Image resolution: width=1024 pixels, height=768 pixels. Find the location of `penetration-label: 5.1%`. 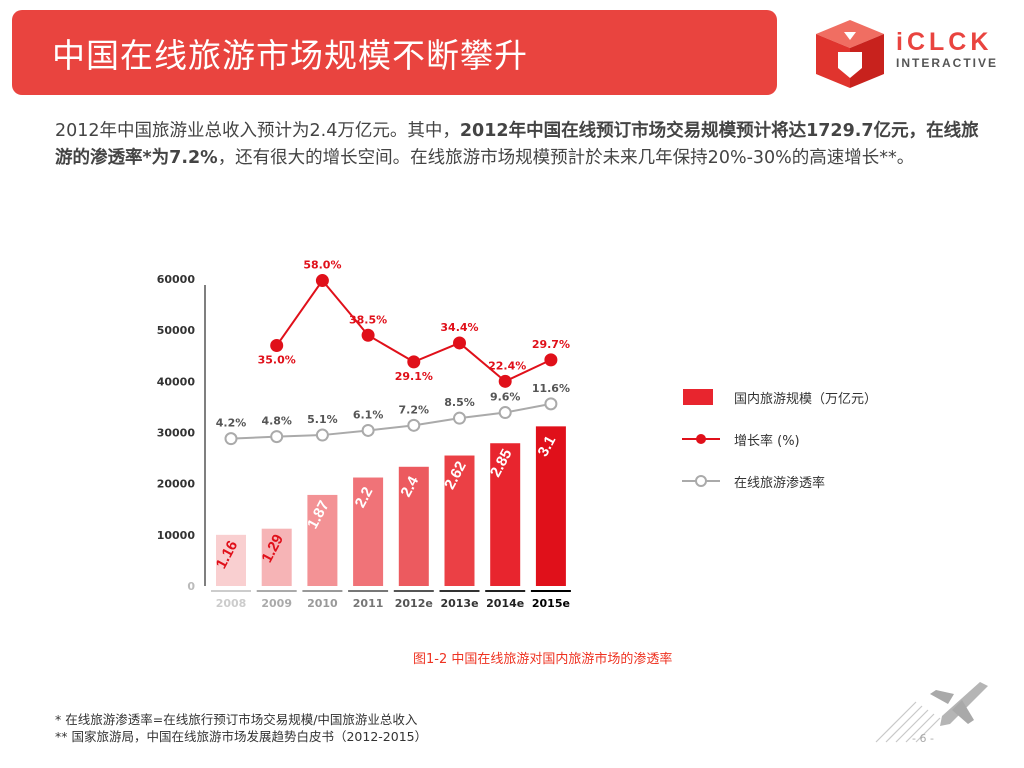

penetration-label: 5.1% is located at coordinates (322, 419).